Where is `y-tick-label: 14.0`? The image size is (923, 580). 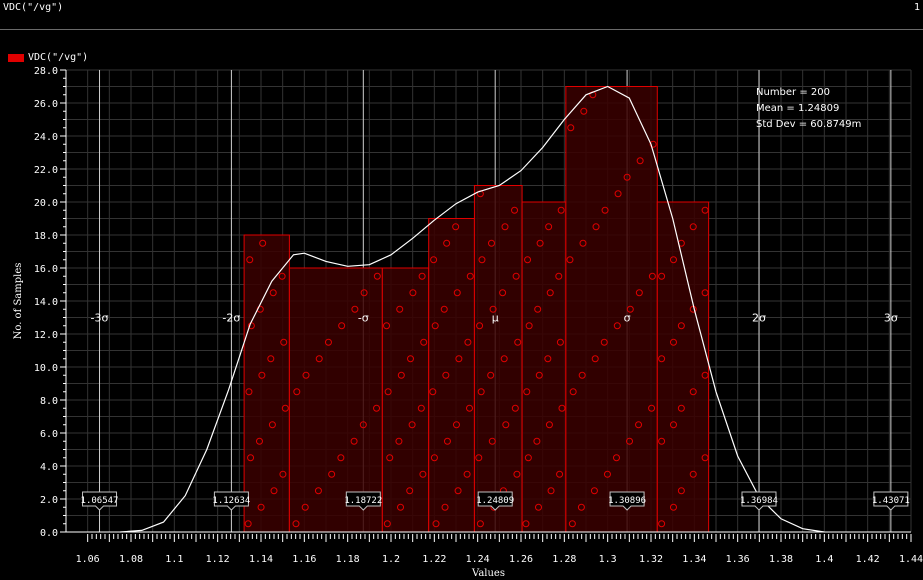
y-tick-label: 14.0 is located at coordinates (46, 302).